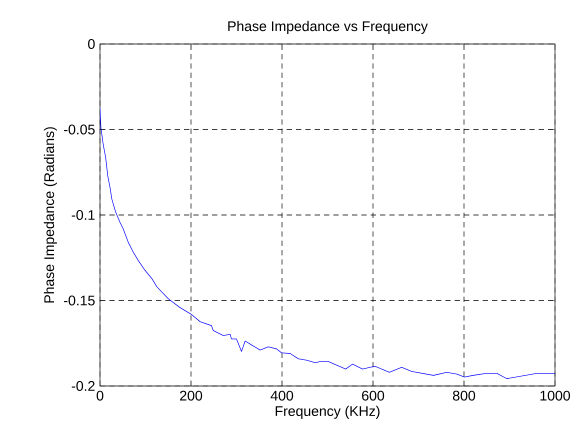  What do you see at coordinates (83, 386) in the screenshot?
I see `y-tick-label: -0.2` at bounding box center [83, 386].